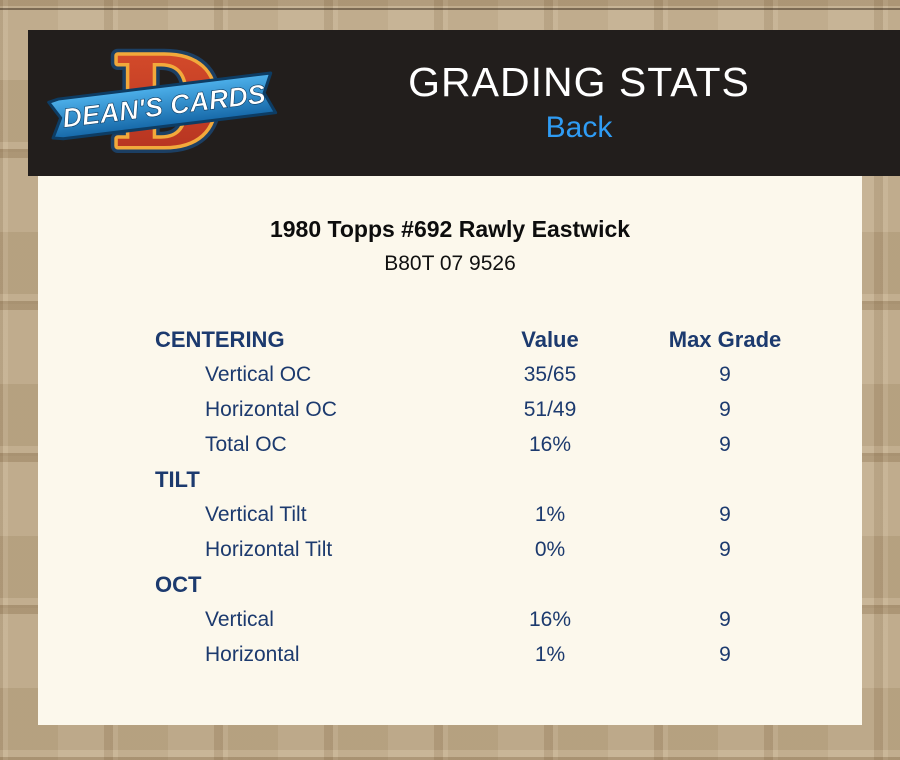 The height and width of the screenshot is (760, 900). I want to click on card-title: 1980 Topps #692 Rawly Eastwick, so click(450, 229).